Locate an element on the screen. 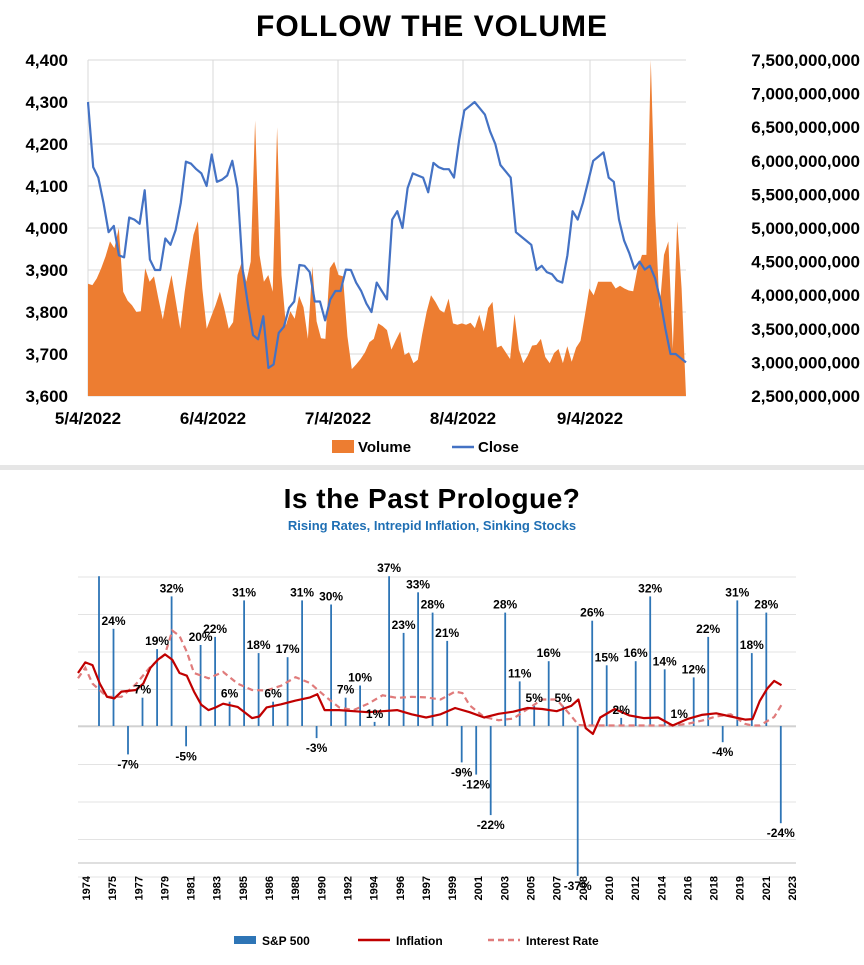 Image resolution: width=864 pixels, height=965 pixels. sp500-data-label: -5% is located at coordinates (186, 756).